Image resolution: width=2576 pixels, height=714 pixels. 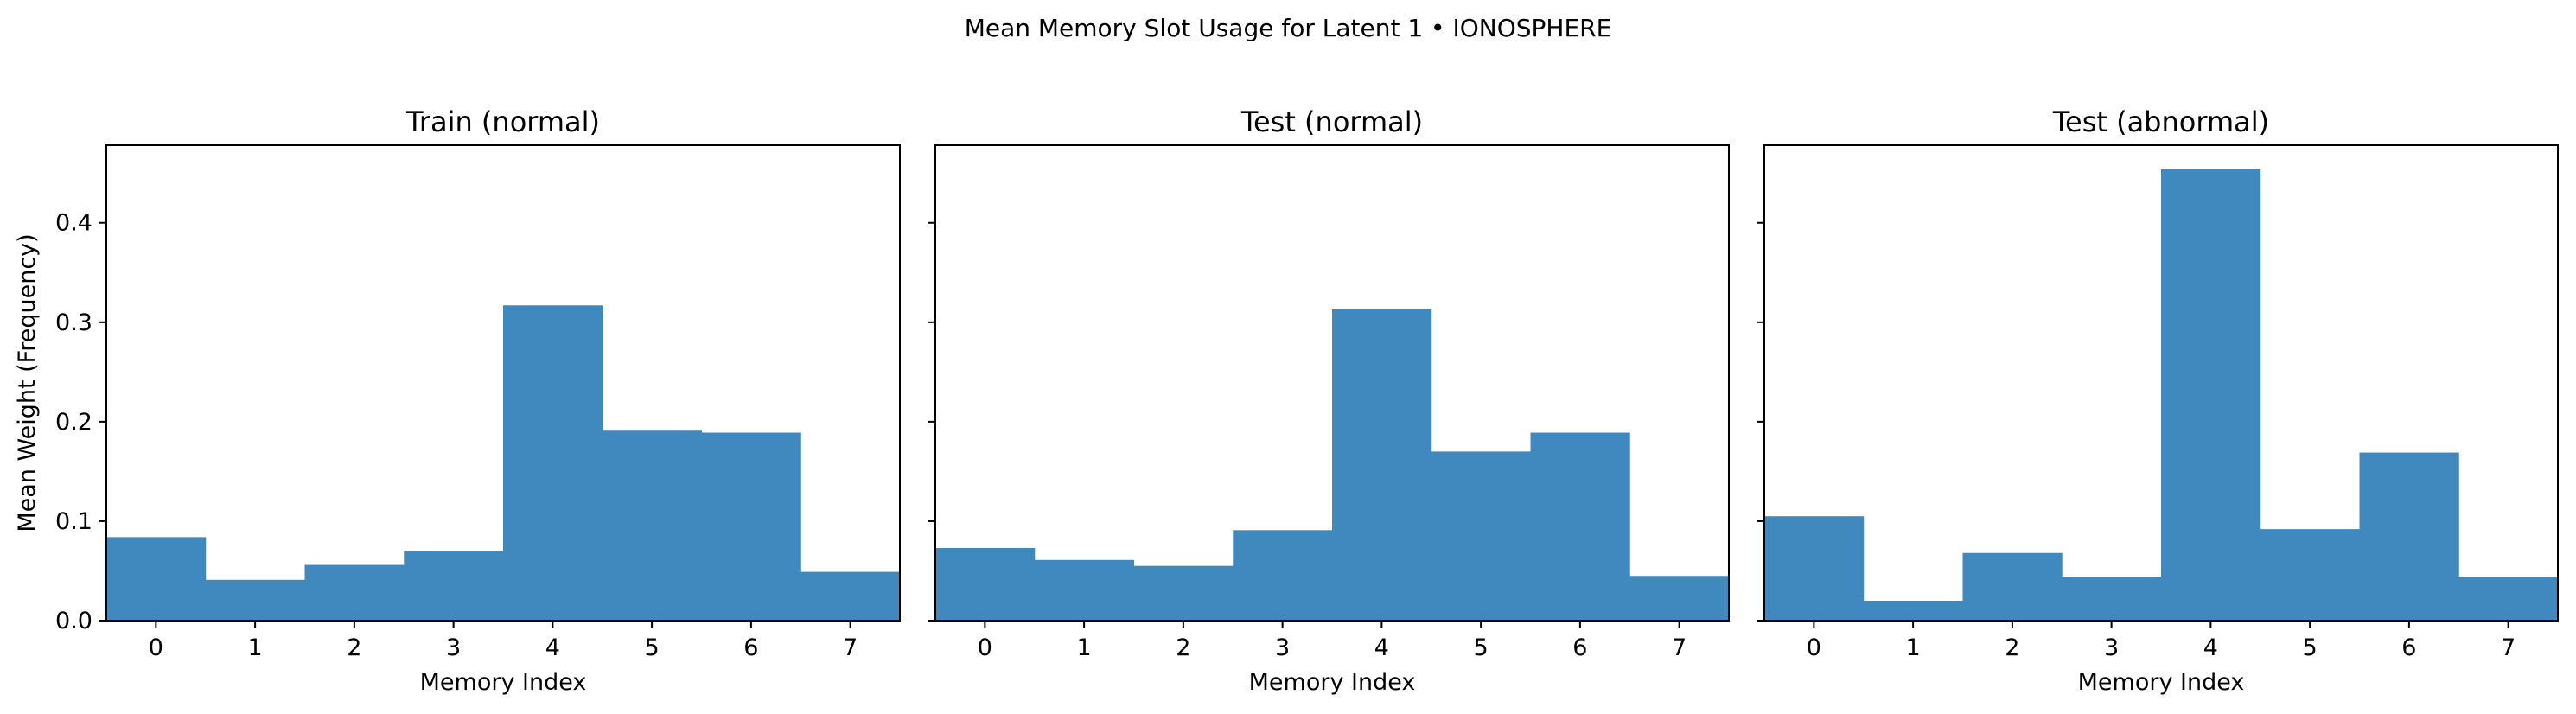 I want to click on x-tick-label-panel3: 6, so click(x=2408, y=648).